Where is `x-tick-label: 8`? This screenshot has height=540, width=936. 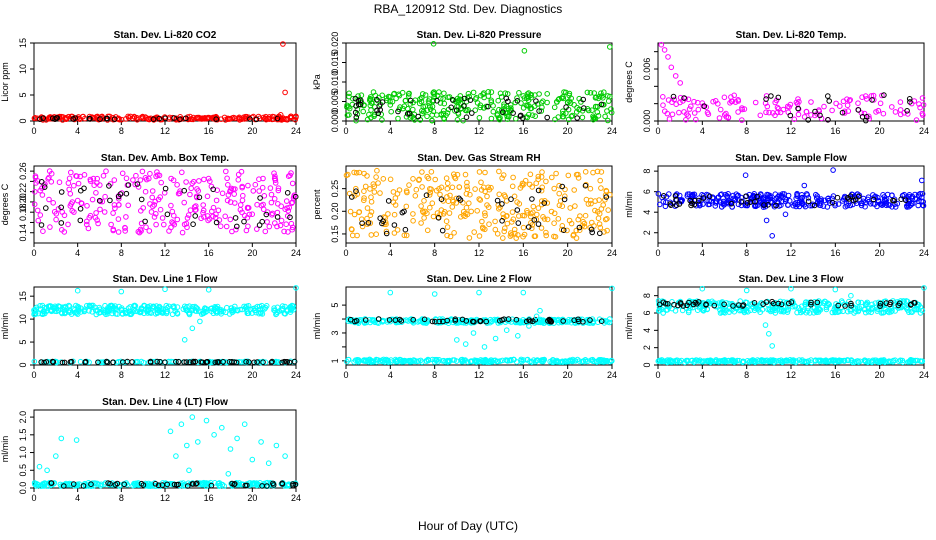
x-tick-label: 8 is located at coordinates (746, 131).